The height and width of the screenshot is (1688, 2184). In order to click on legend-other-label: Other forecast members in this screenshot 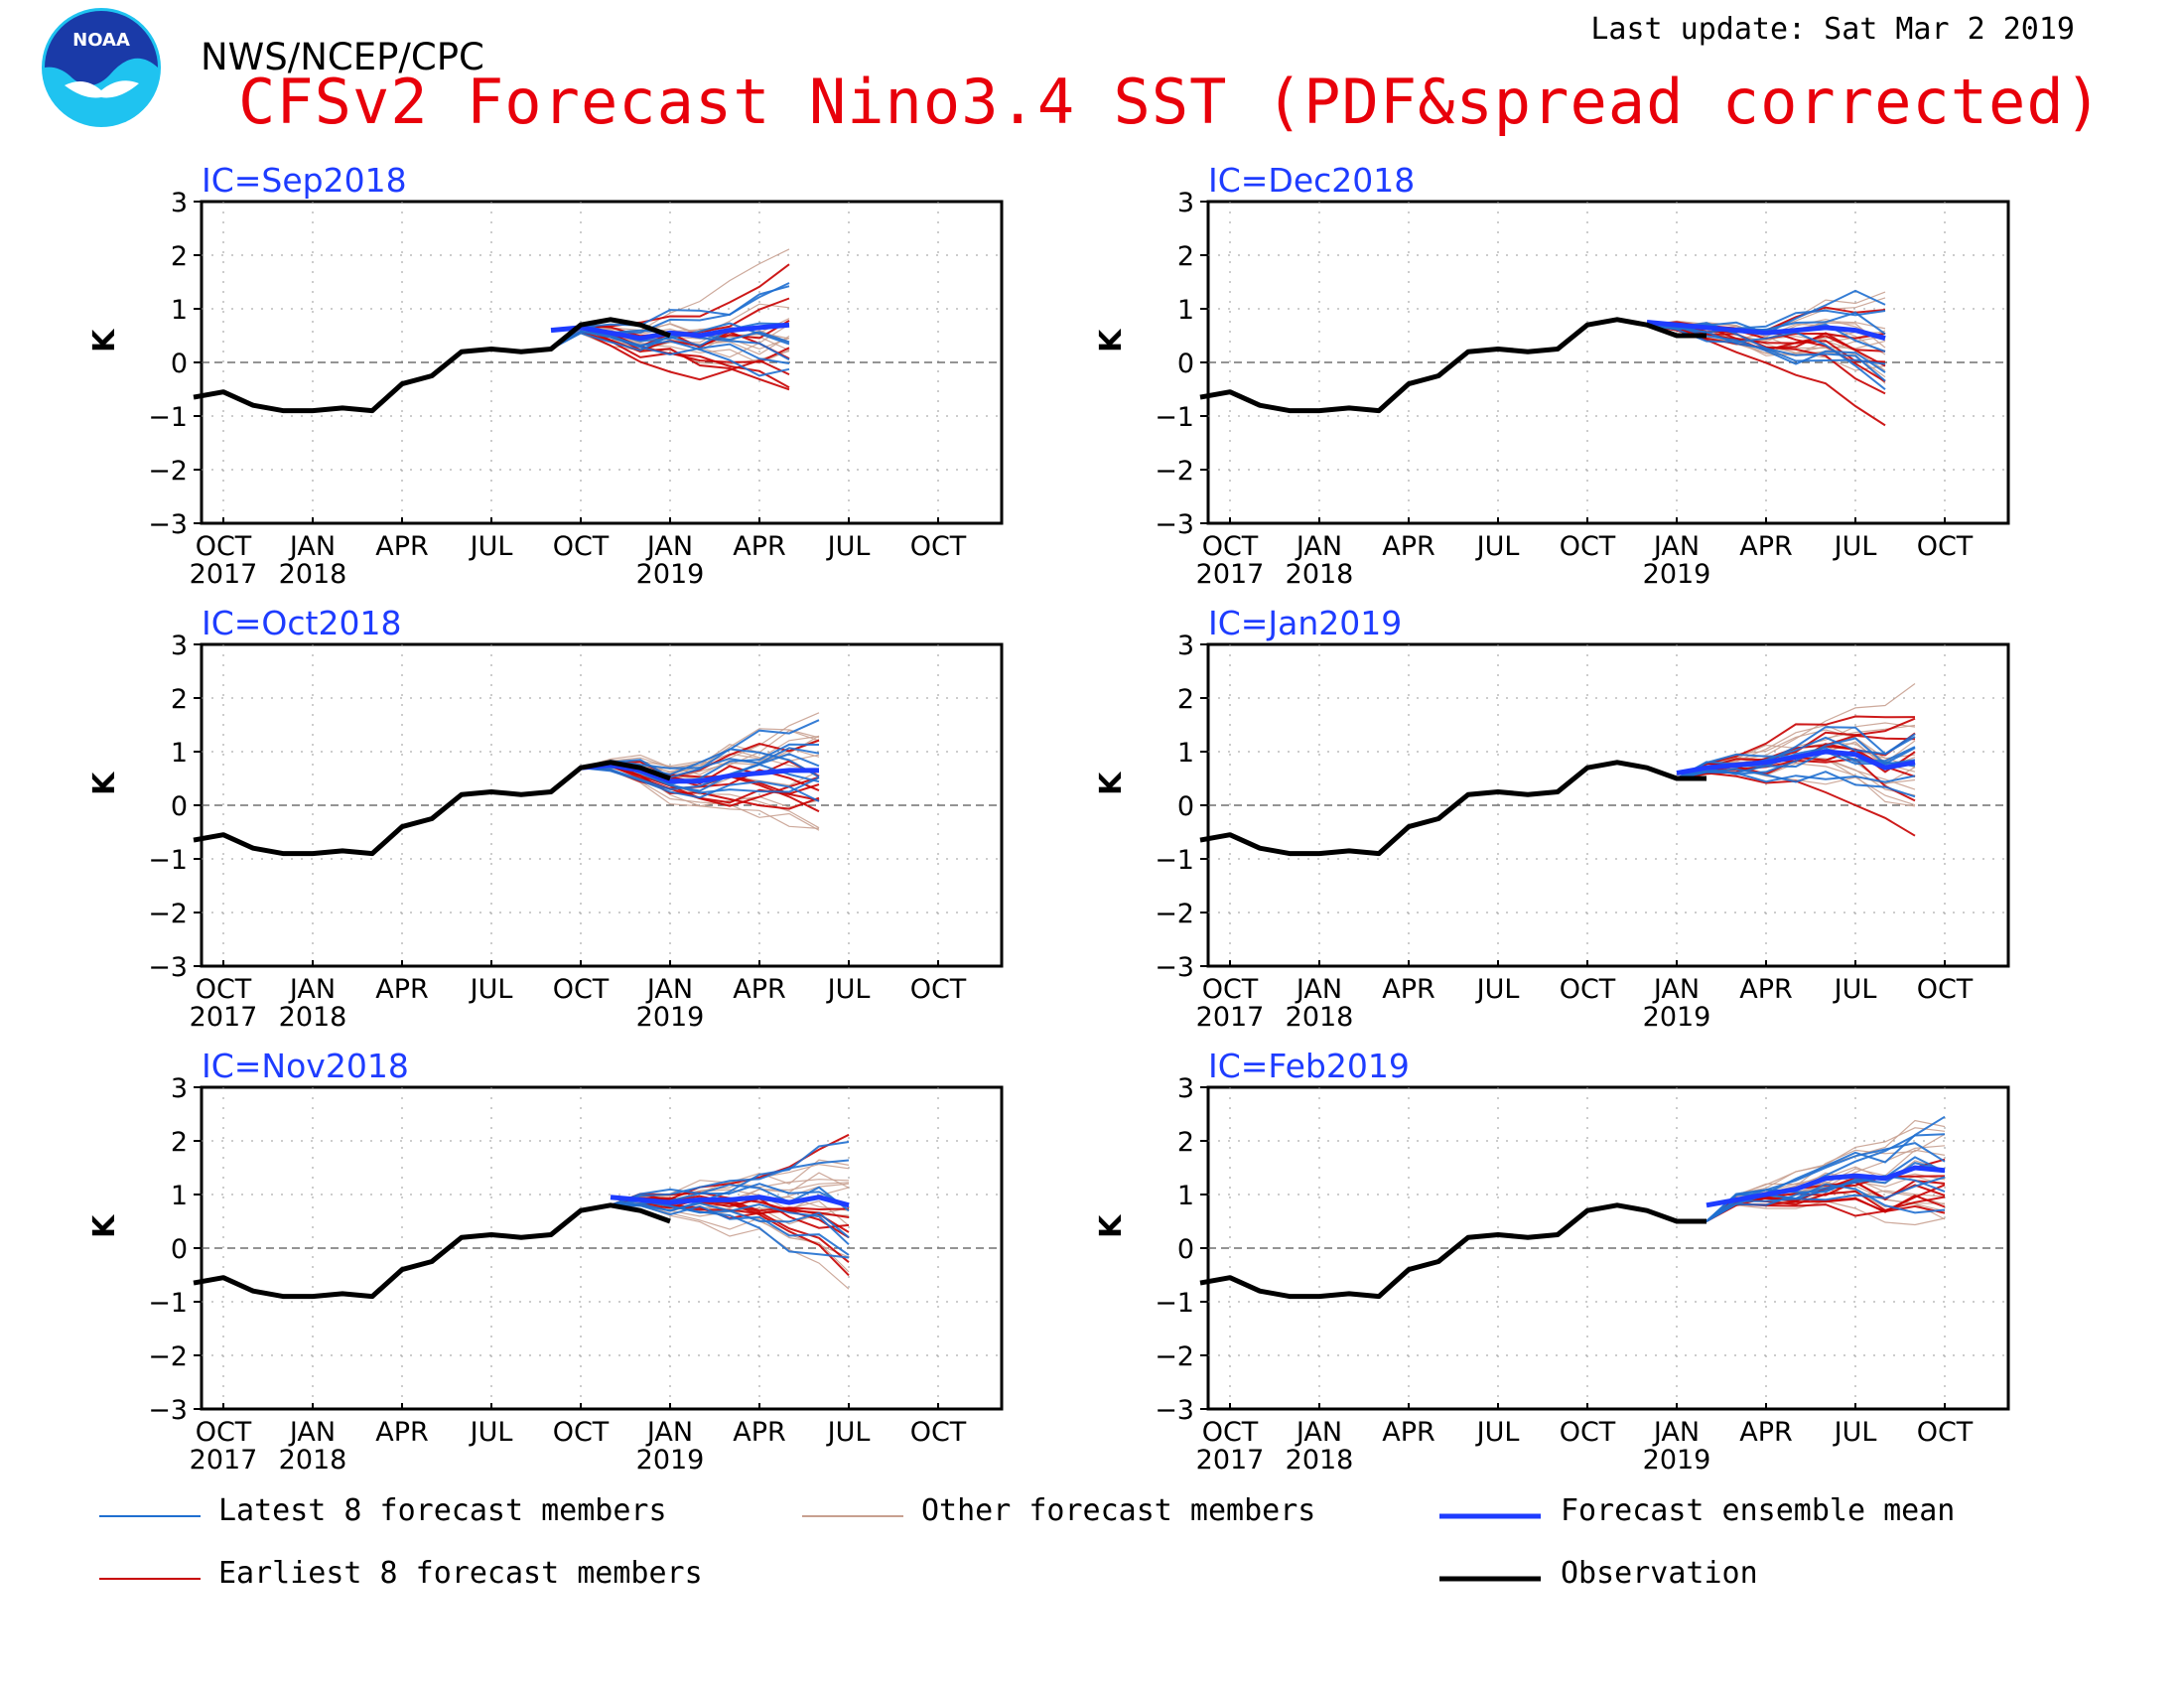, I will do `click(1118, 1510)`.